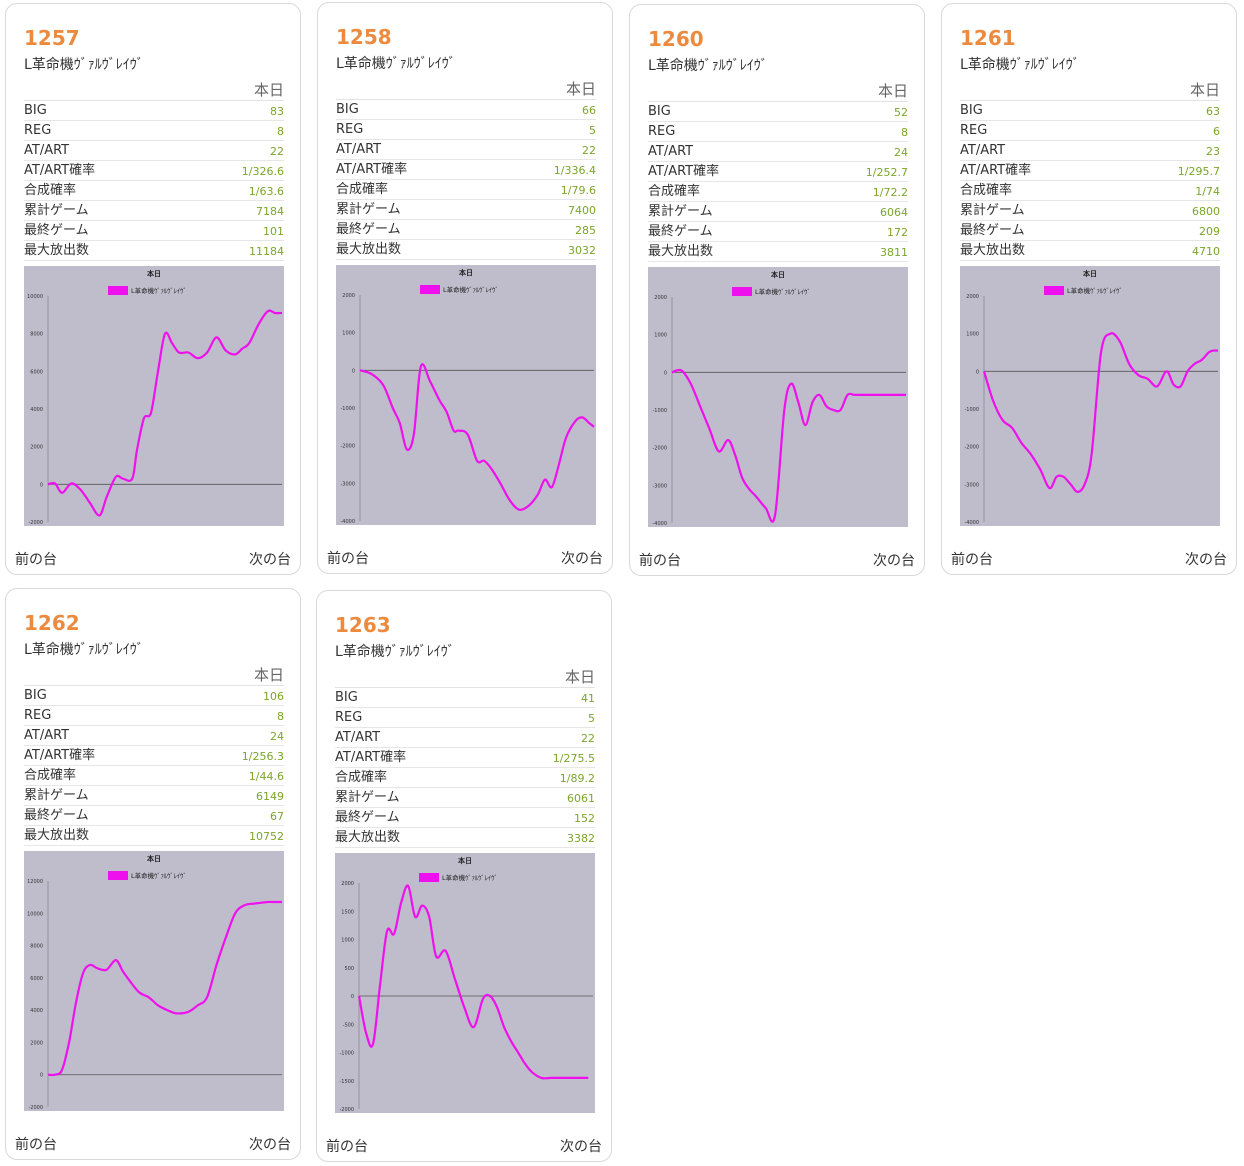 Image resolution: width=1244 pixels, height=1166 pixels. I want to click on stats-row: 合成確率 1/72.2, so click(778, 192).